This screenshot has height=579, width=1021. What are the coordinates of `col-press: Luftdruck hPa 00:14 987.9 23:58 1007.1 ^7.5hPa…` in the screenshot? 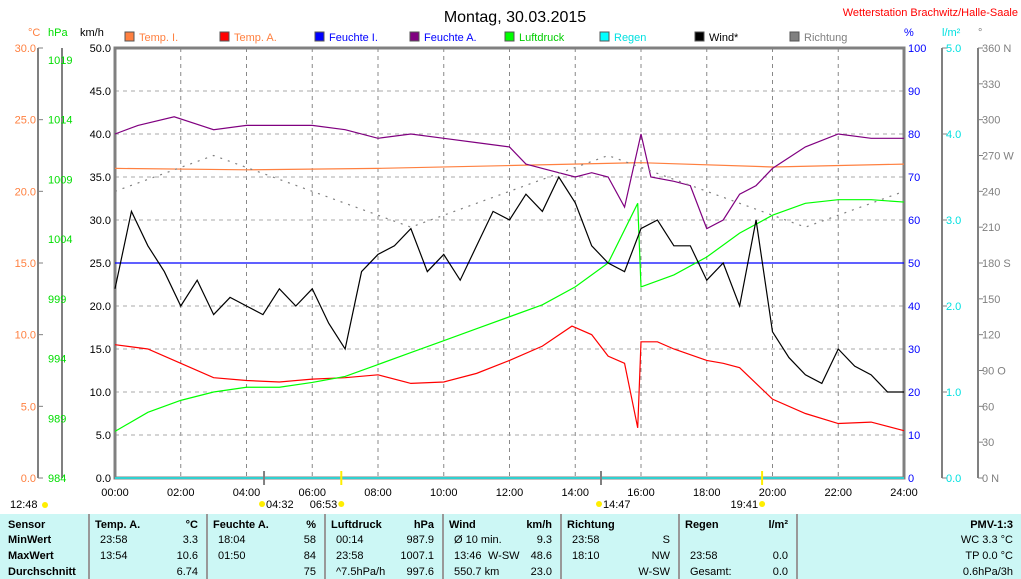 It's located at (384, 546).